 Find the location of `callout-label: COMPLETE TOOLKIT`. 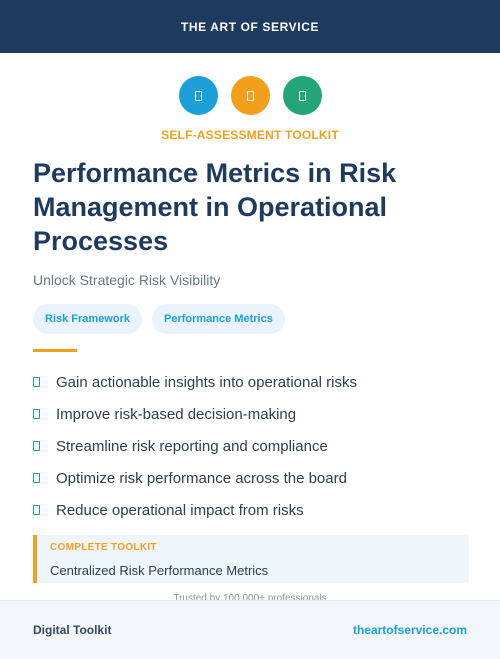

callout-label: COMPLETE TOOLKIT is located at coordinates (103, 547).